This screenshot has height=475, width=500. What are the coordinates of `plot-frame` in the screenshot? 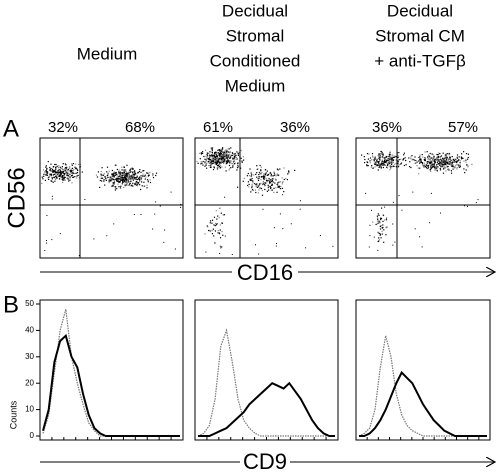 It's located at (423, 198).